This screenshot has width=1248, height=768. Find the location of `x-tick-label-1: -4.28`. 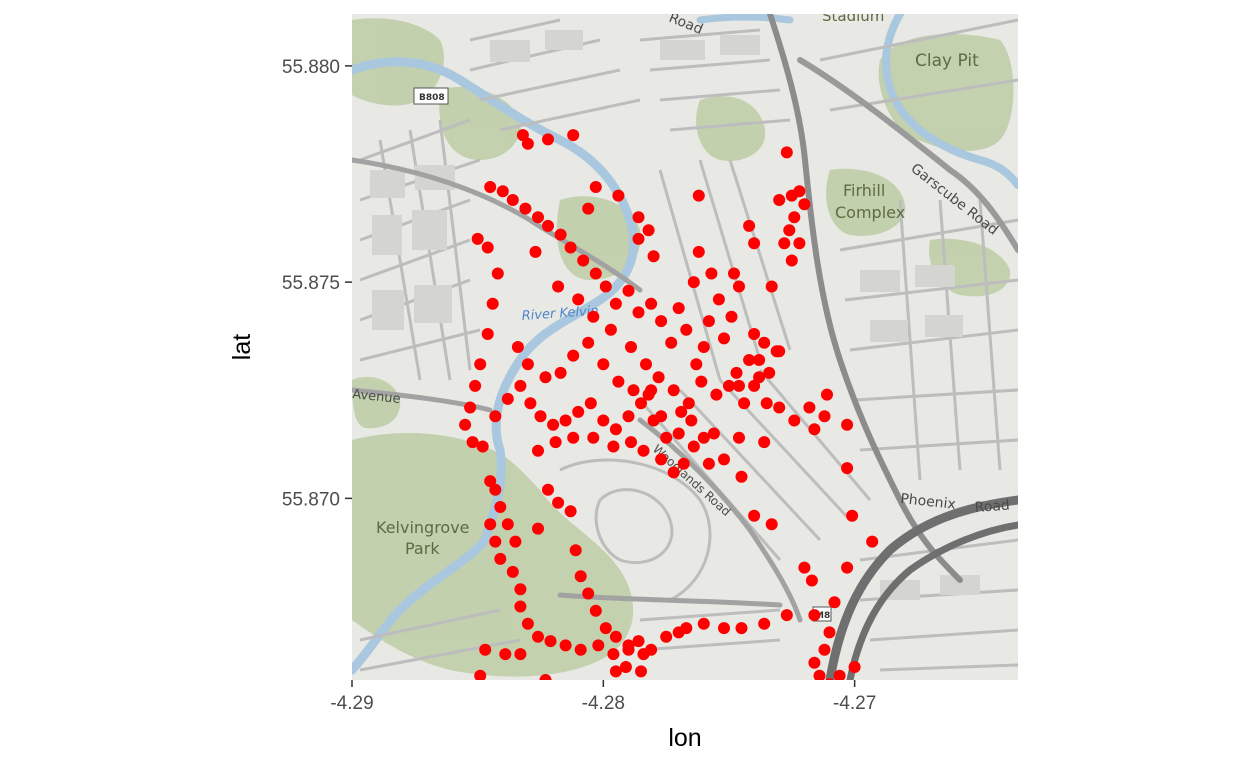

x-tick-label-1: -4.28 is located at coordinates (603, 703).